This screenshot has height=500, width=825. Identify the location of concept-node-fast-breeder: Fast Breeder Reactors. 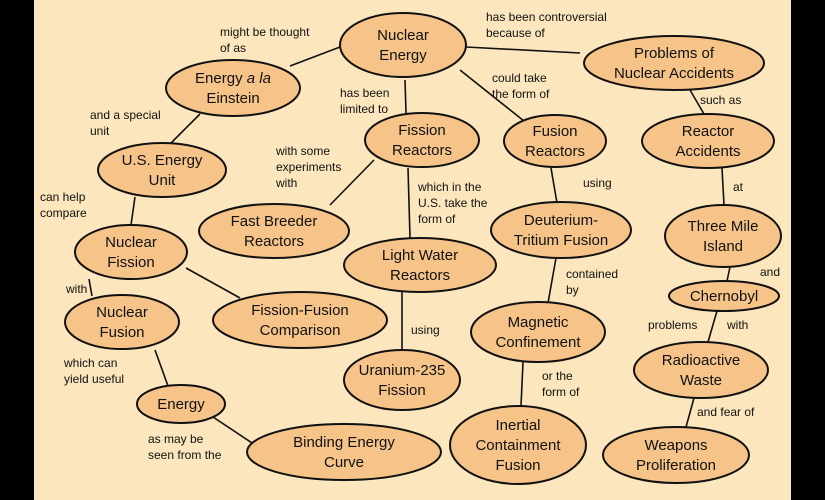
(274, 231).